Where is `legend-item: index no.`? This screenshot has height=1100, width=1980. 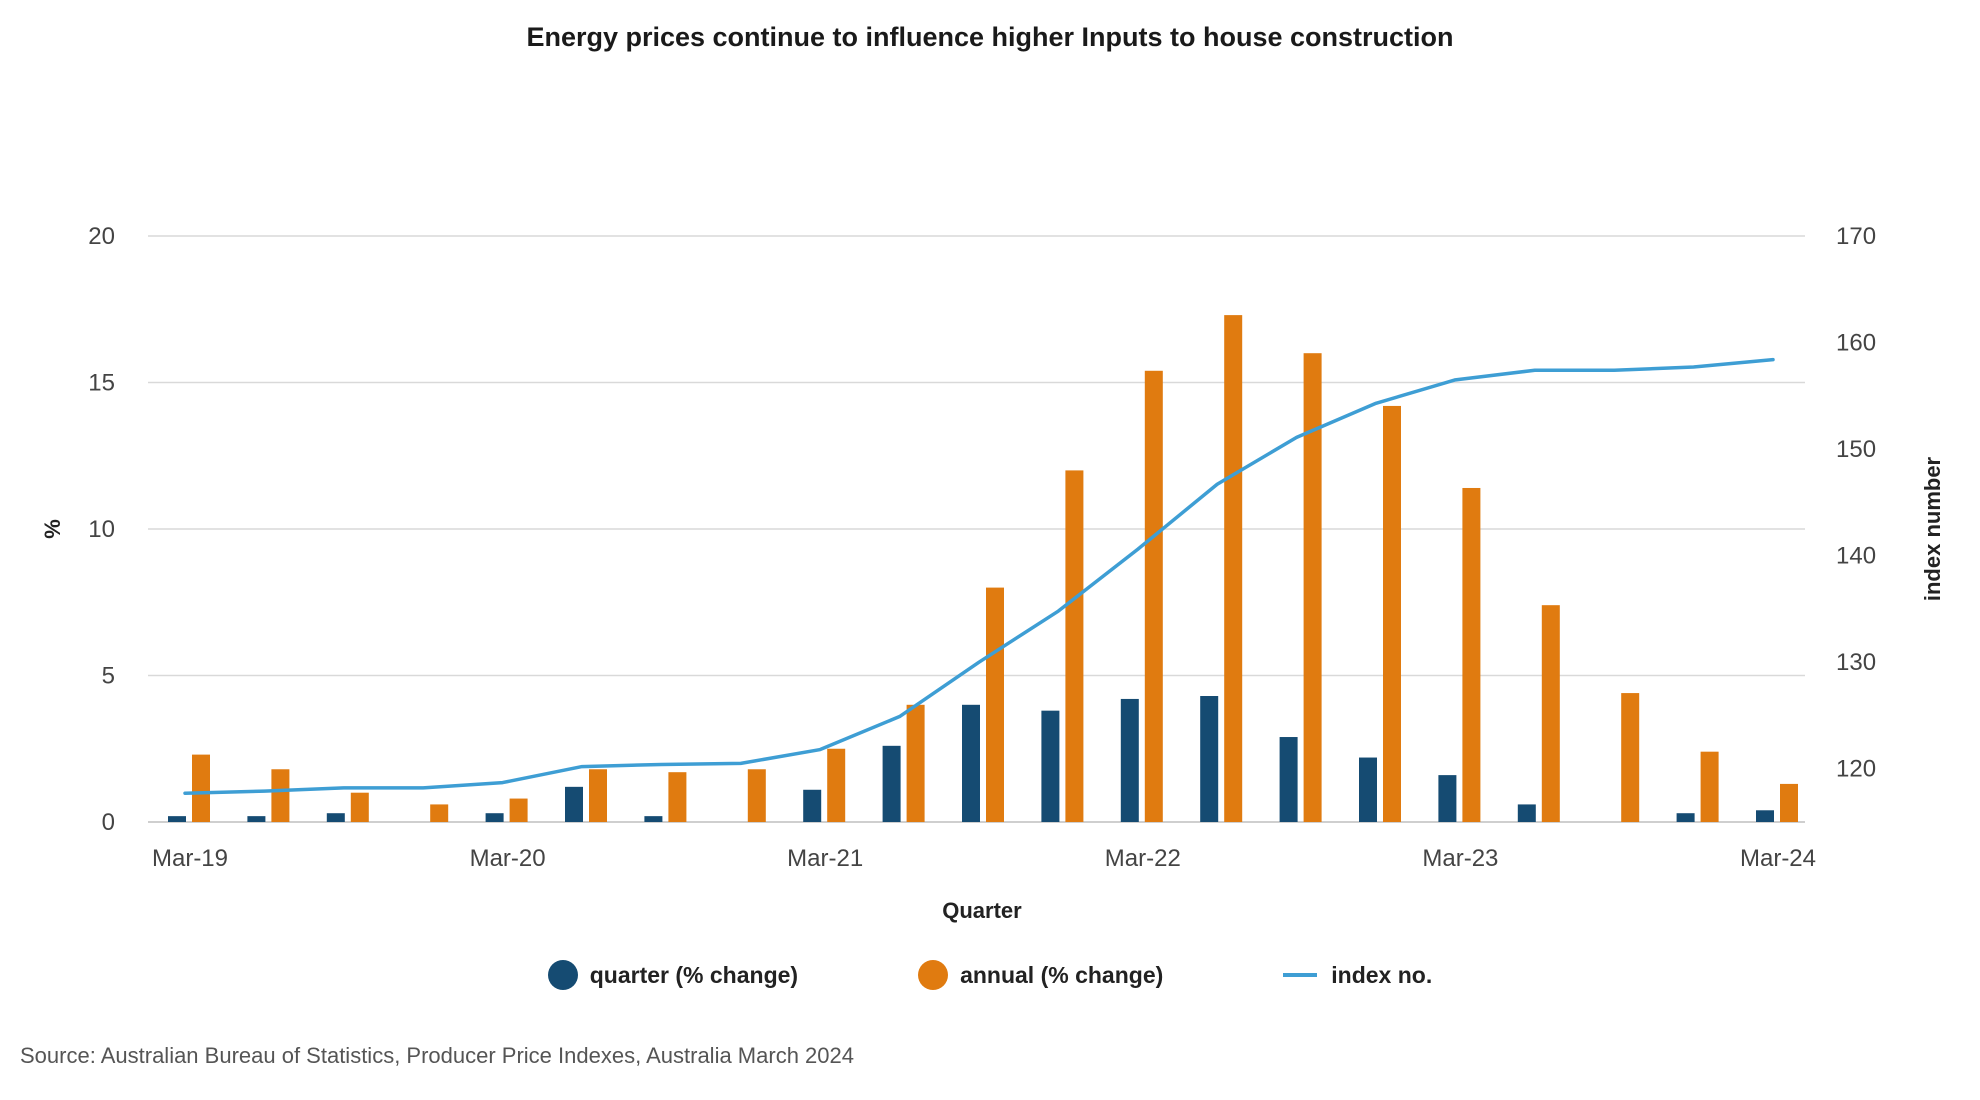 legend-item: index no. is located at coordinates (1357, 975).